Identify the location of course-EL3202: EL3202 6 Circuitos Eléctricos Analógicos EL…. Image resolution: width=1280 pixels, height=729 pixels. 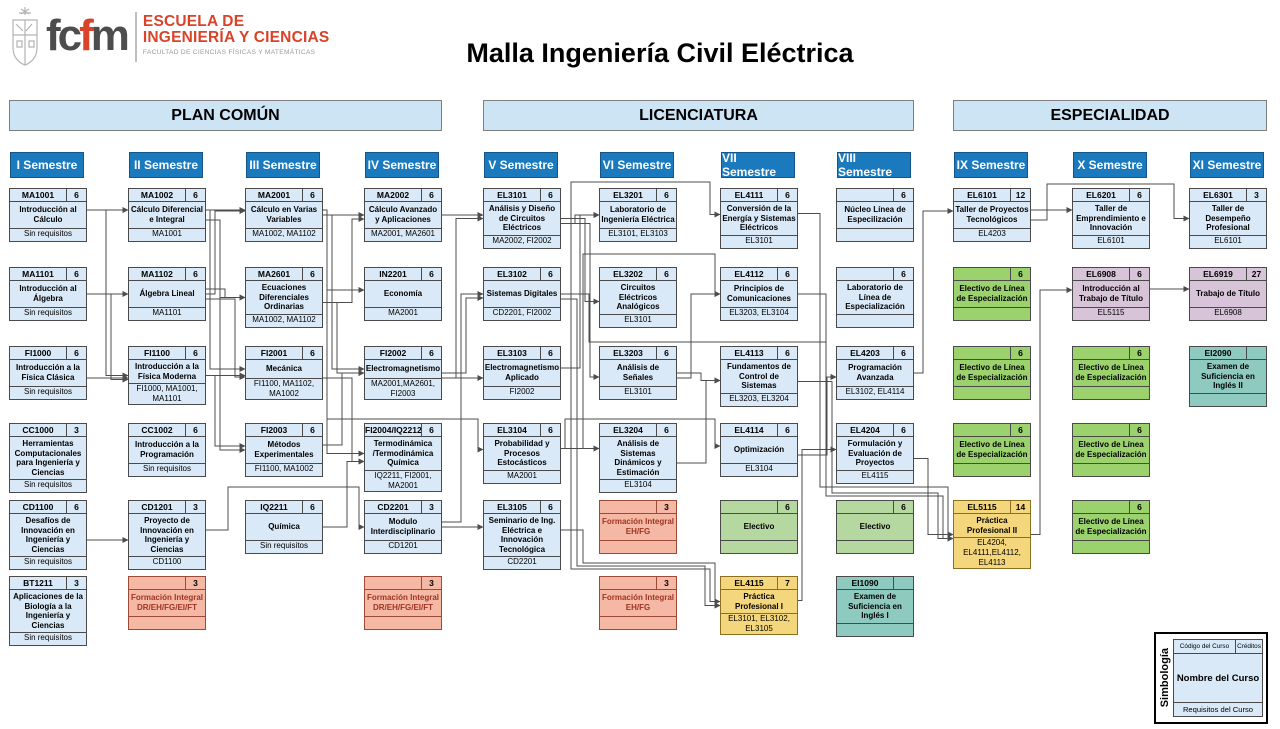
(638, 297).